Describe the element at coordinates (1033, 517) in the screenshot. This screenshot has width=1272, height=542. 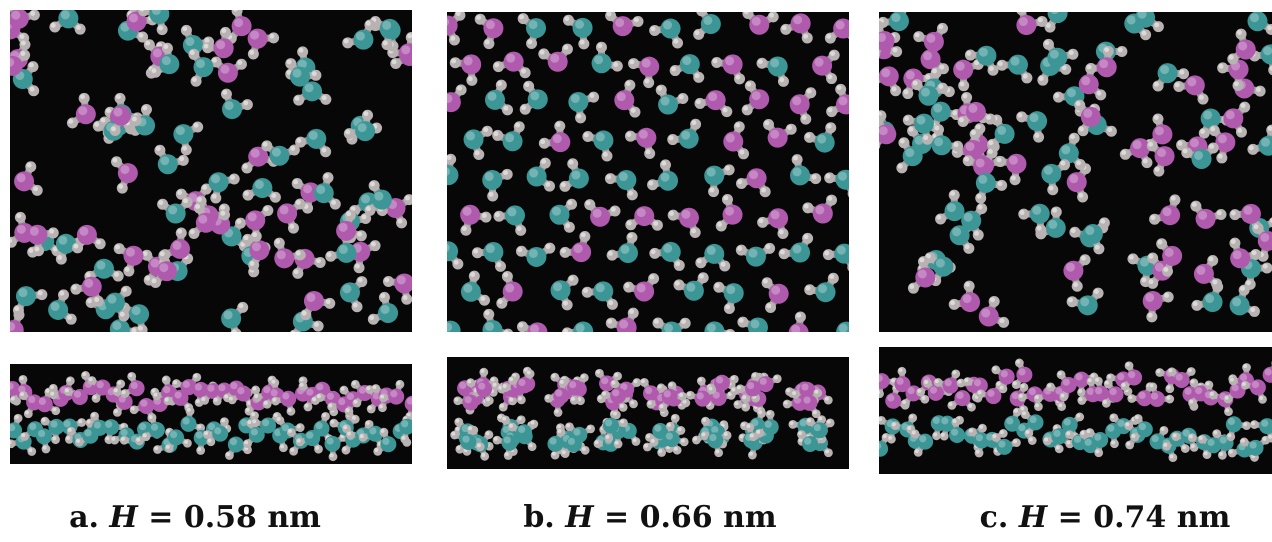
I see `caption-c-variable: H` at that location.